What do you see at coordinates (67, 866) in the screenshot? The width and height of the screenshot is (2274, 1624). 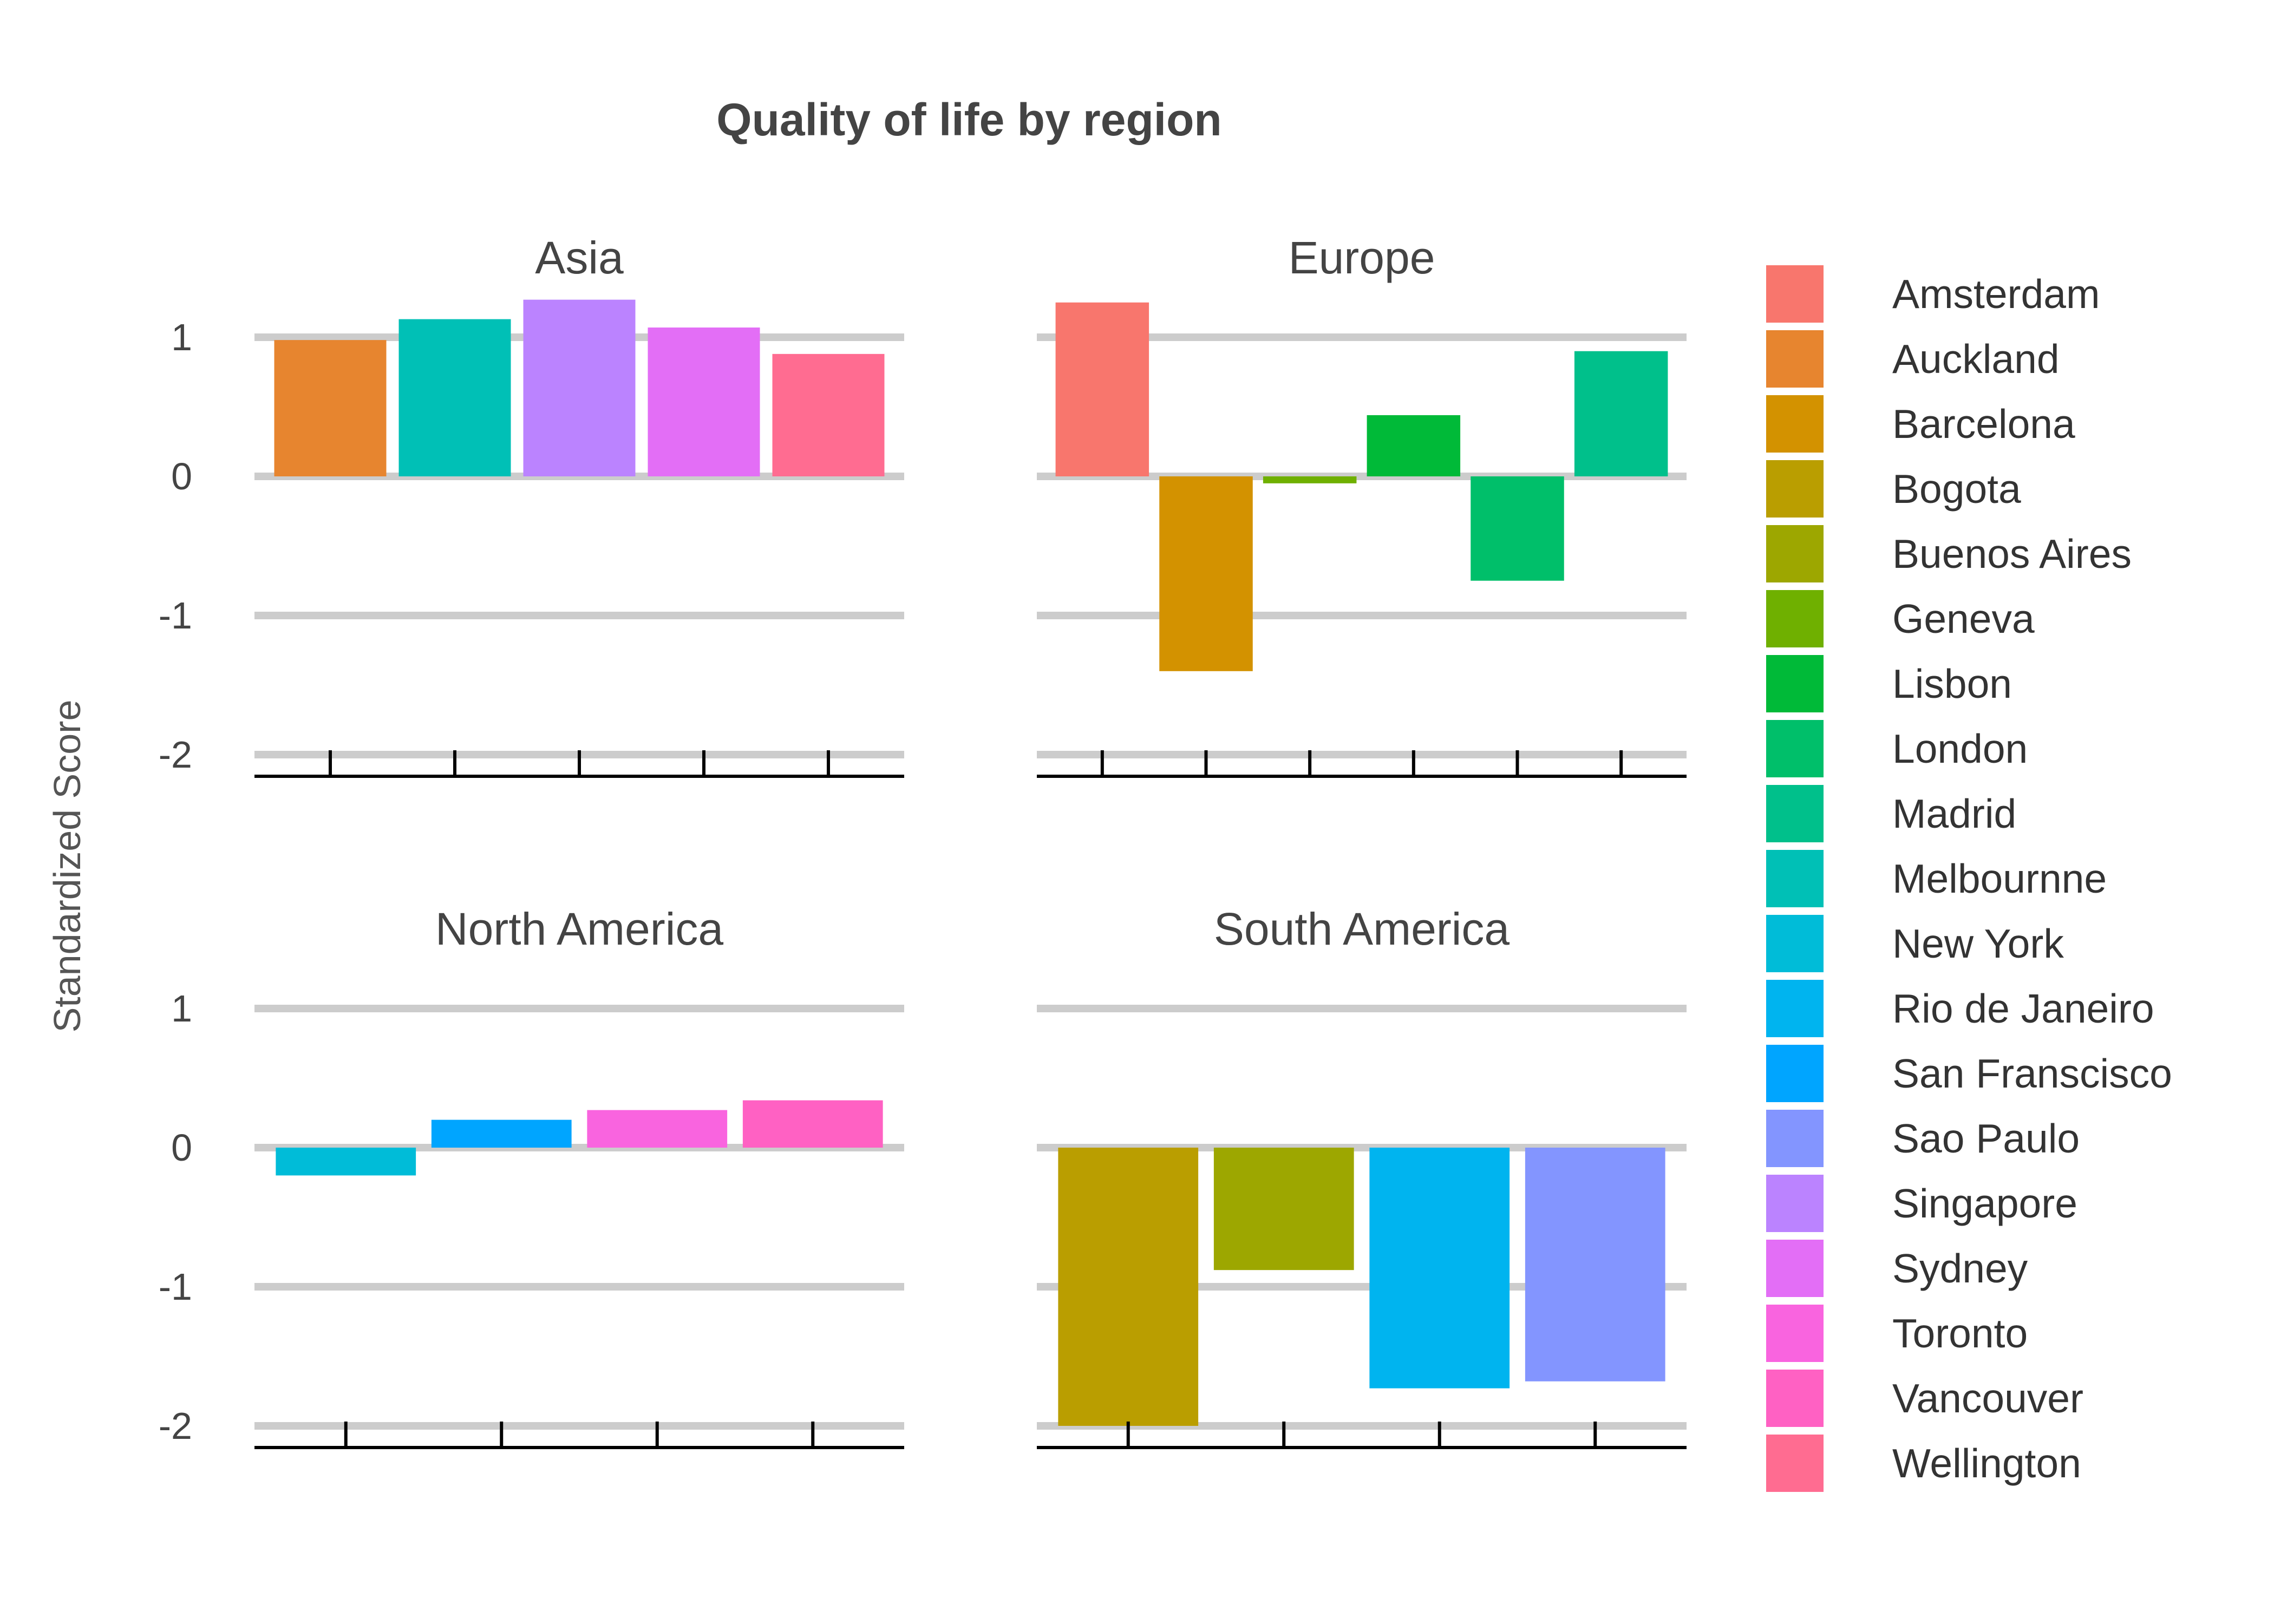 I see `y-axis-title: Standardized Score` at bounding box center [67, 866].